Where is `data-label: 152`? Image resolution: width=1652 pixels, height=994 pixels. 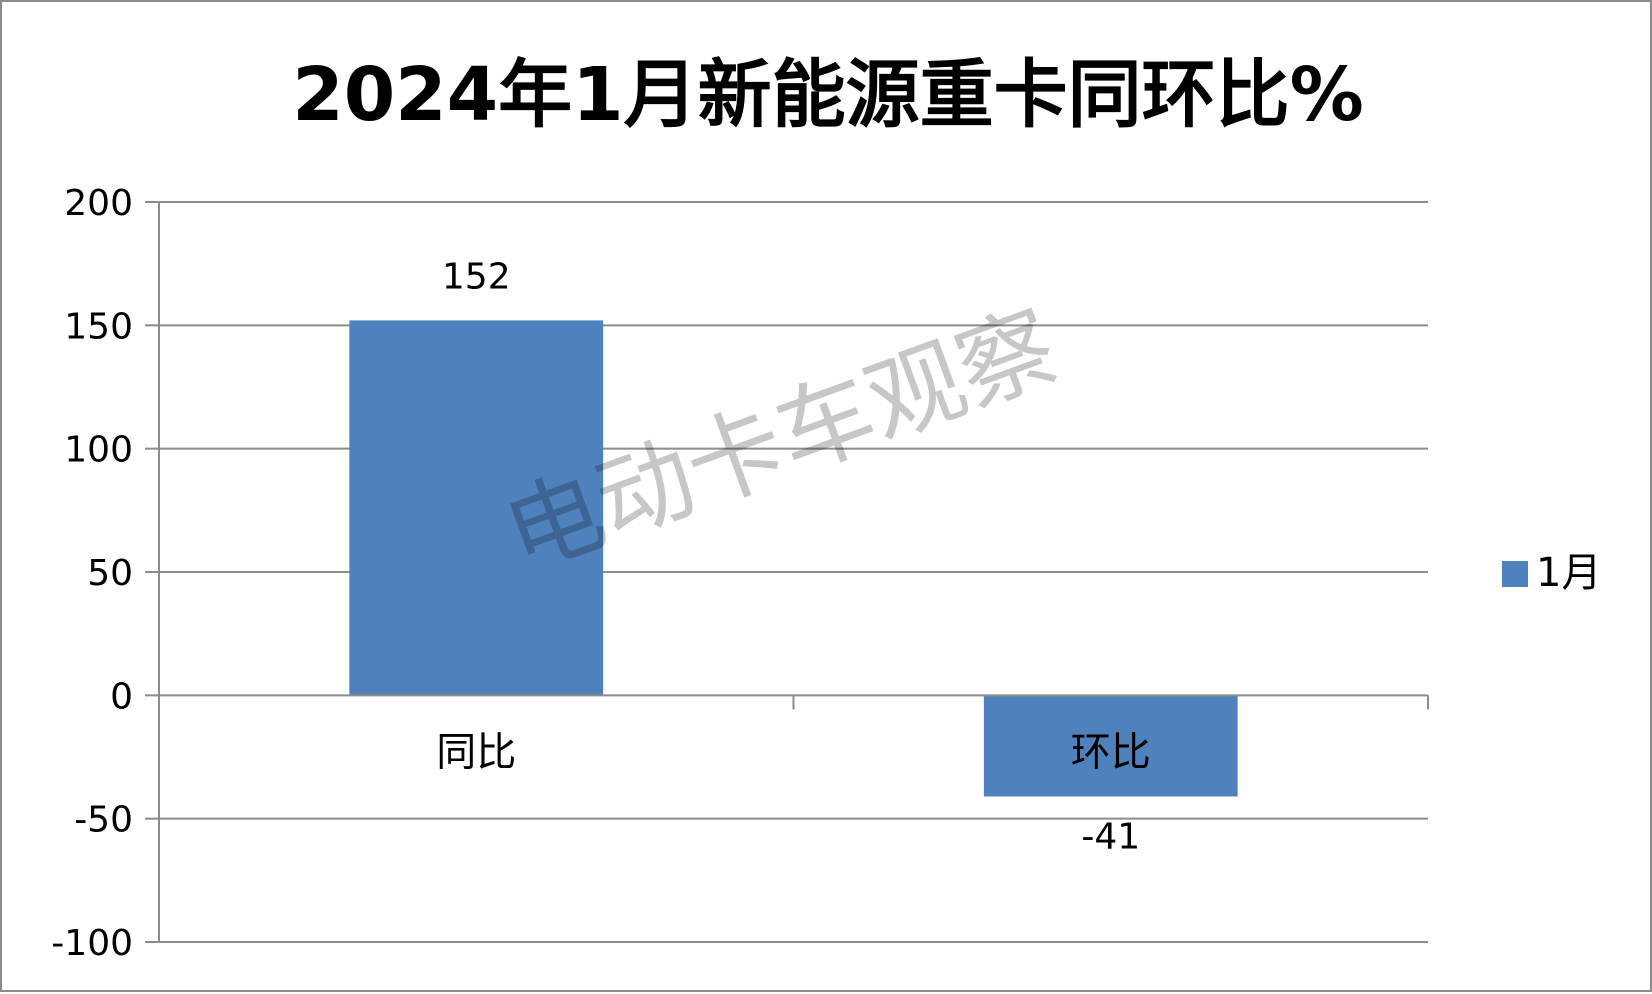 data-label: 152 is located at coordinates (476, 276).